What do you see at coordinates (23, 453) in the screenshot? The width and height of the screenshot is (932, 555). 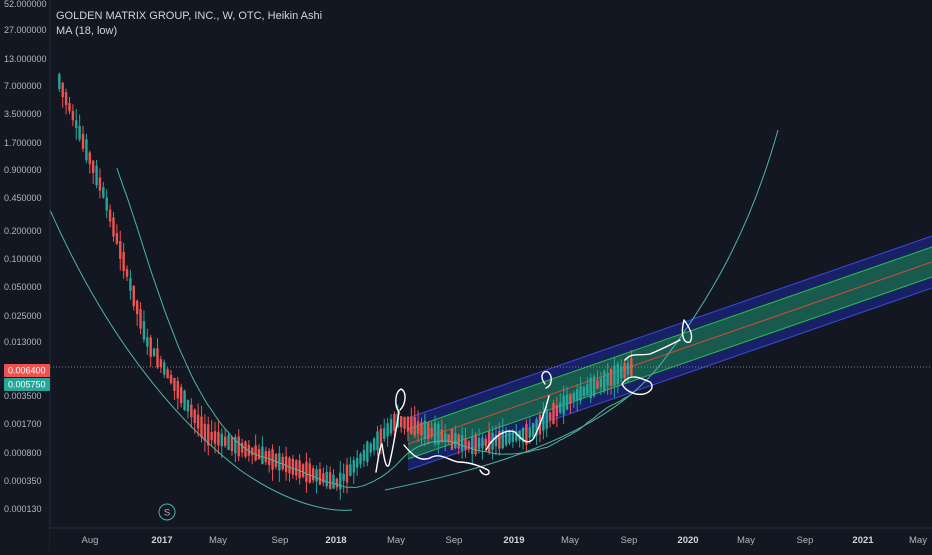 I see `y-tick-label: 0.000800` at bounding box center [23, 453].